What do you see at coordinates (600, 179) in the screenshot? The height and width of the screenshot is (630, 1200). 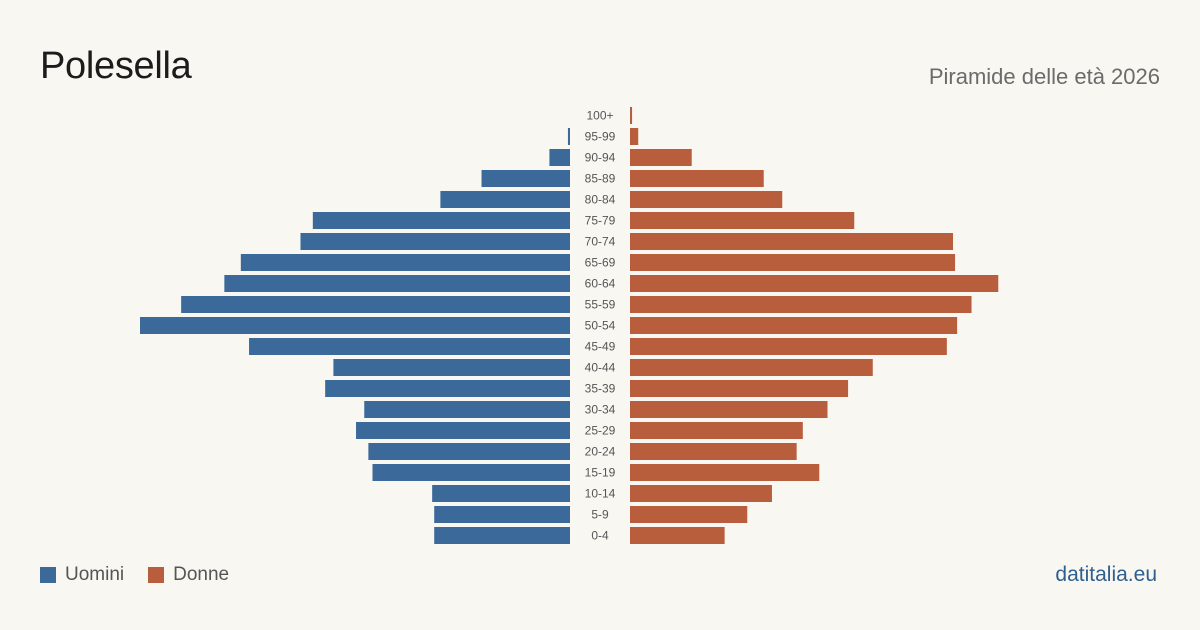 I see `age-label-85-89: 85-89` at bounding box center [600, 179].